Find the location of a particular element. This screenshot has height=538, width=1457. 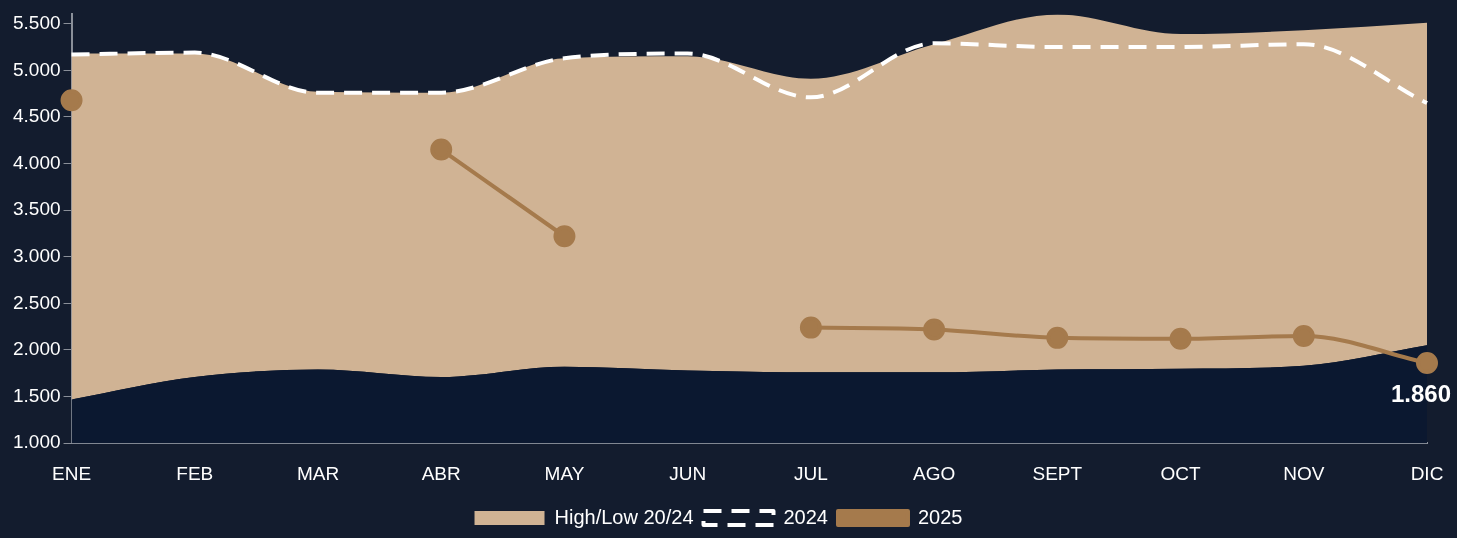

x-tick-label: MAR is located at coordinates (318, 473).